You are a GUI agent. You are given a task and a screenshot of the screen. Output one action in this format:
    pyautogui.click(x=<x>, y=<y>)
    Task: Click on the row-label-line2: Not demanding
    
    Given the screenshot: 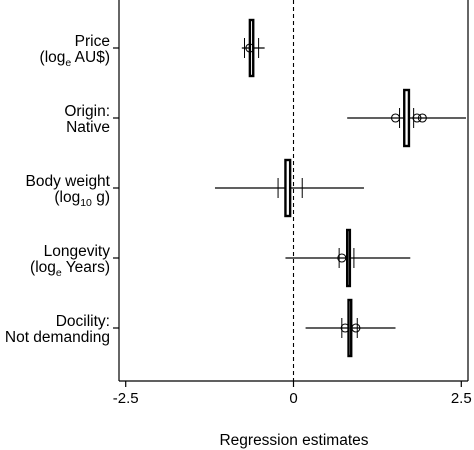 What is the action you would take?
    pyautogui.click(x=57, y=337)
    